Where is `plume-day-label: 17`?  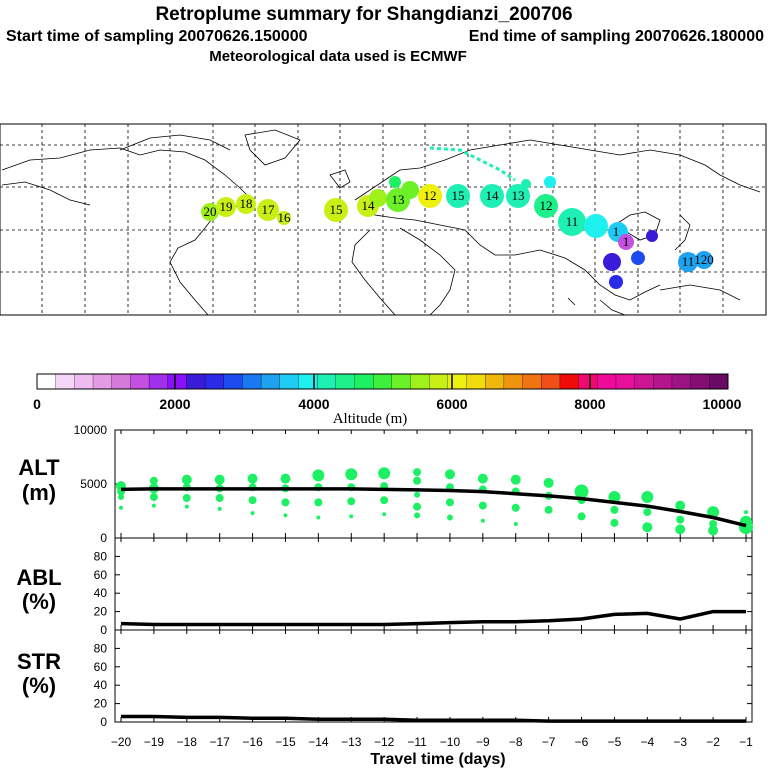 plume-day-label: 17 is located at coordinates (269, 209).